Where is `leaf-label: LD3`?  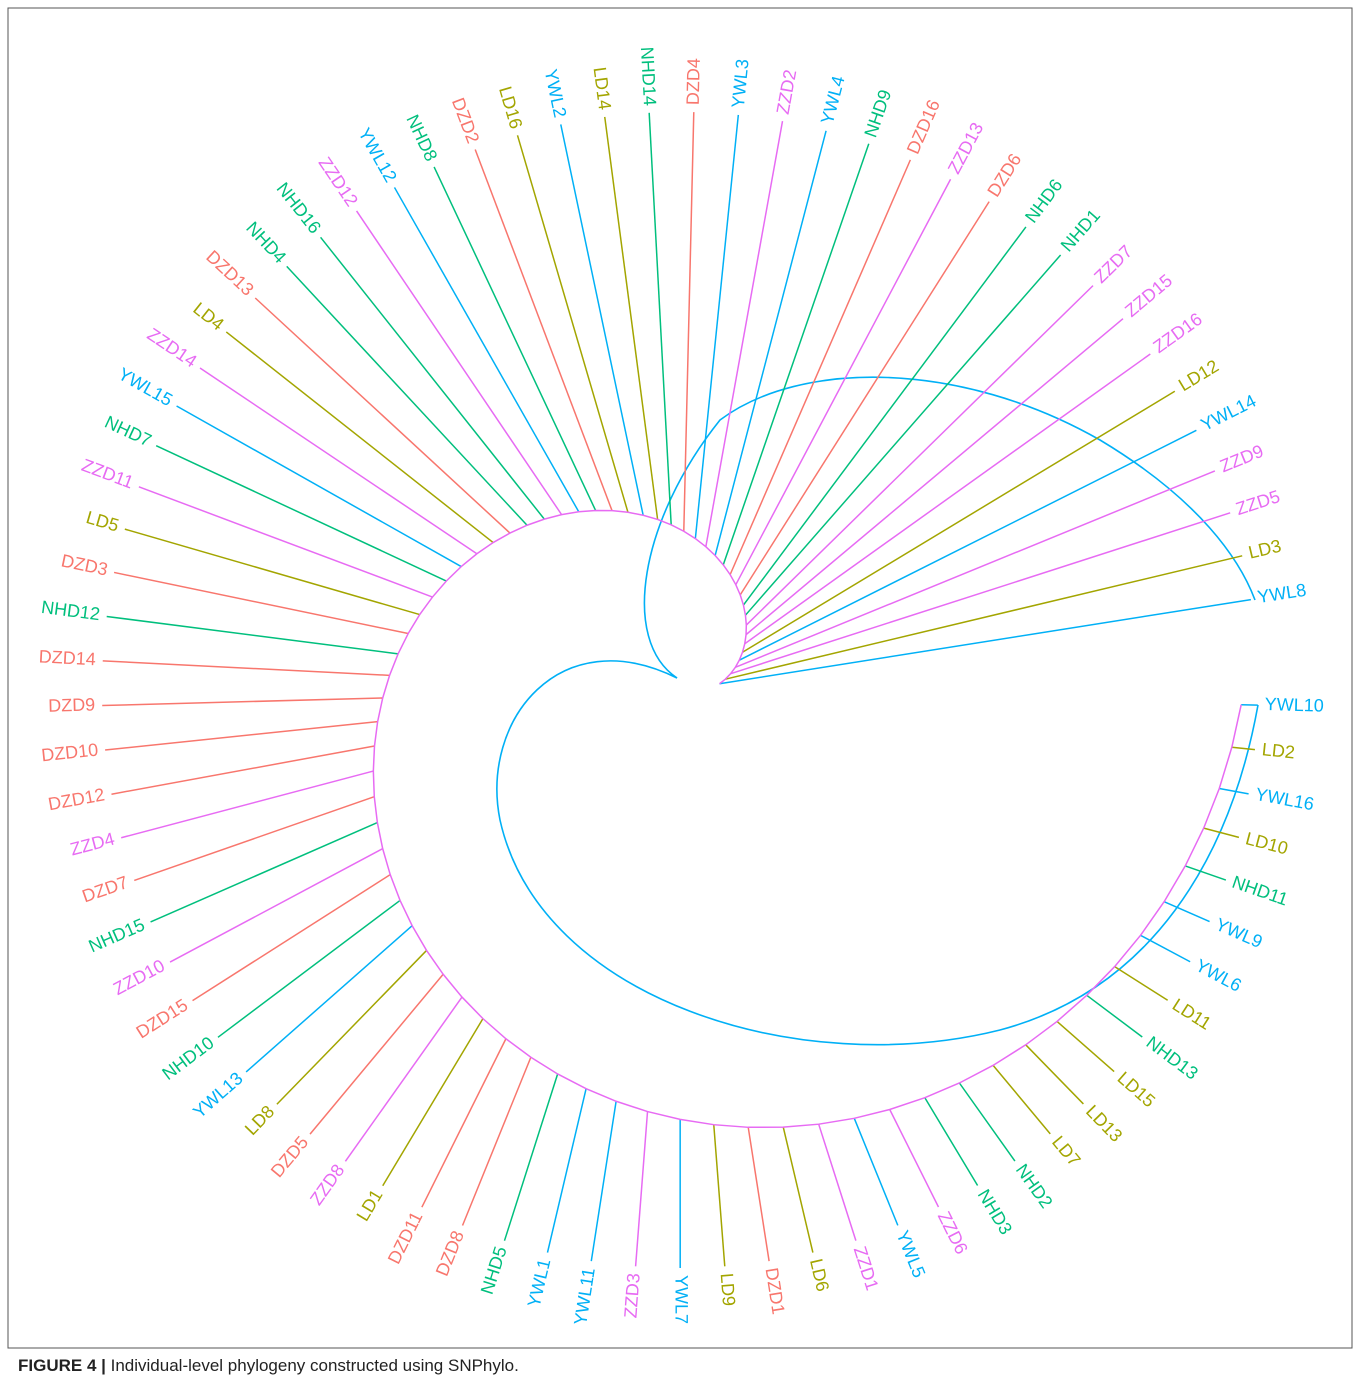
leaf-label: LD3 is located at coordinates (1264, 549).